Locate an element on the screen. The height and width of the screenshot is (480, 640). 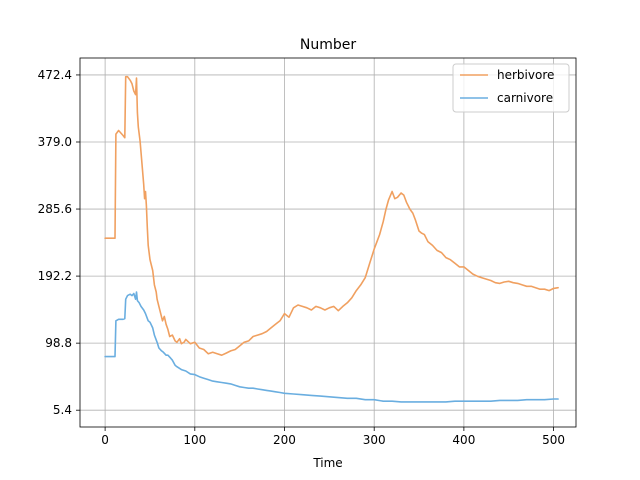
x-tick-label: 200 is located at coordinates (284, 440).